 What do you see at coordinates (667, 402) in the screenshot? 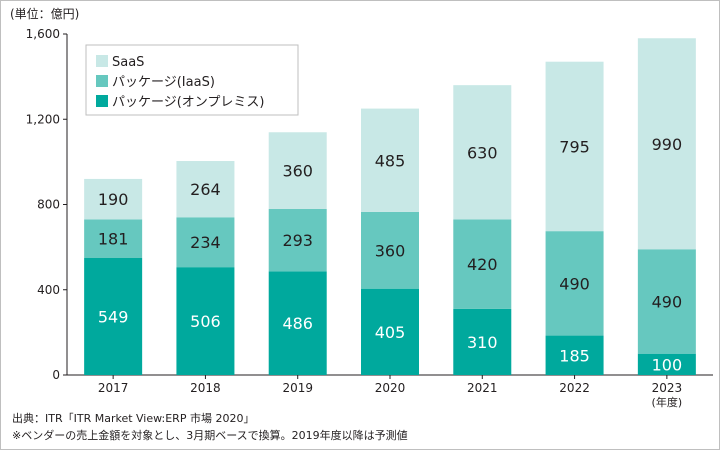
I see `x-unit-label: (年度)` at bounding box center [667, 402].